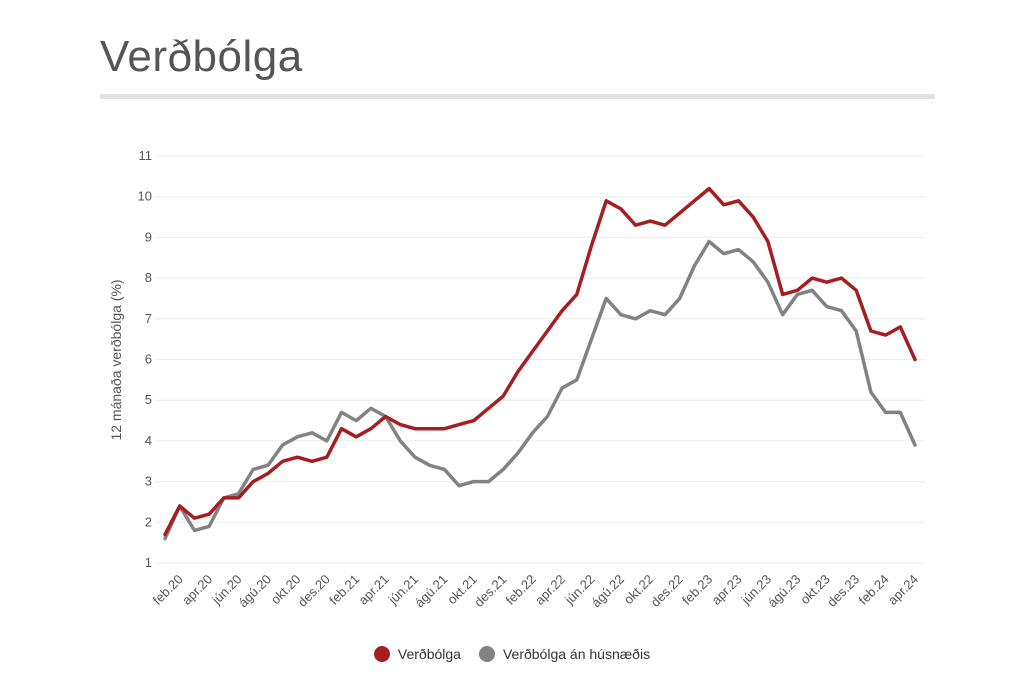 Image resolution: width=1024 pixels, height=683 pixels. I want to click on x-tick-label: feb.21, so click(344, 590).